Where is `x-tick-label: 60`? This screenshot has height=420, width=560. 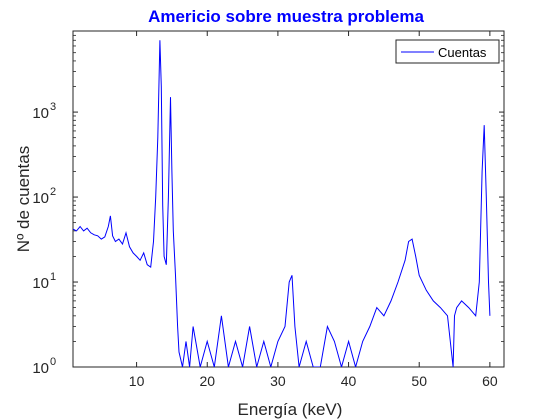
x-tick-label: 60 is located at coordinates (490, 381).